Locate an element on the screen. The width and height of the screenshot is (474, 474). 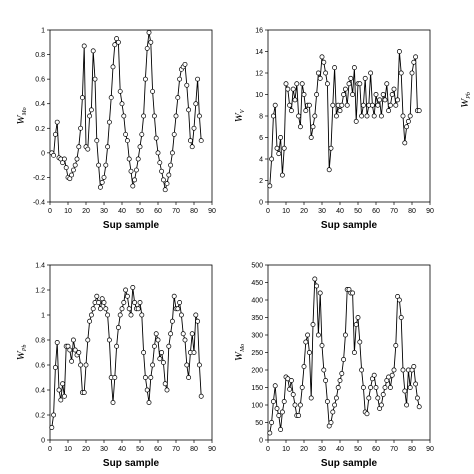
y-tick-label: 0.8 is located at coordinates (40, 341).